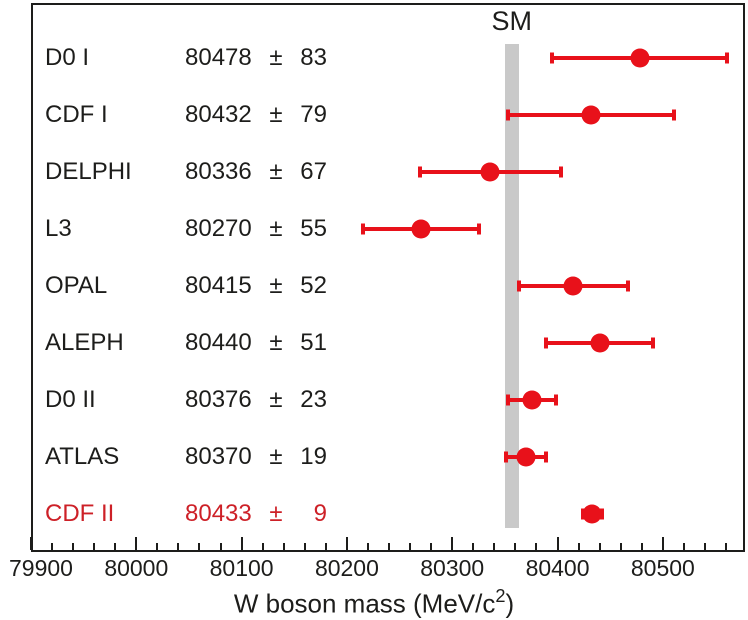 This screenshot has height=620, width=748. What do you see at coordinates (218, 171) in the screenshot?
I see `mass-value: 80336` at bounding box center [218, 171].